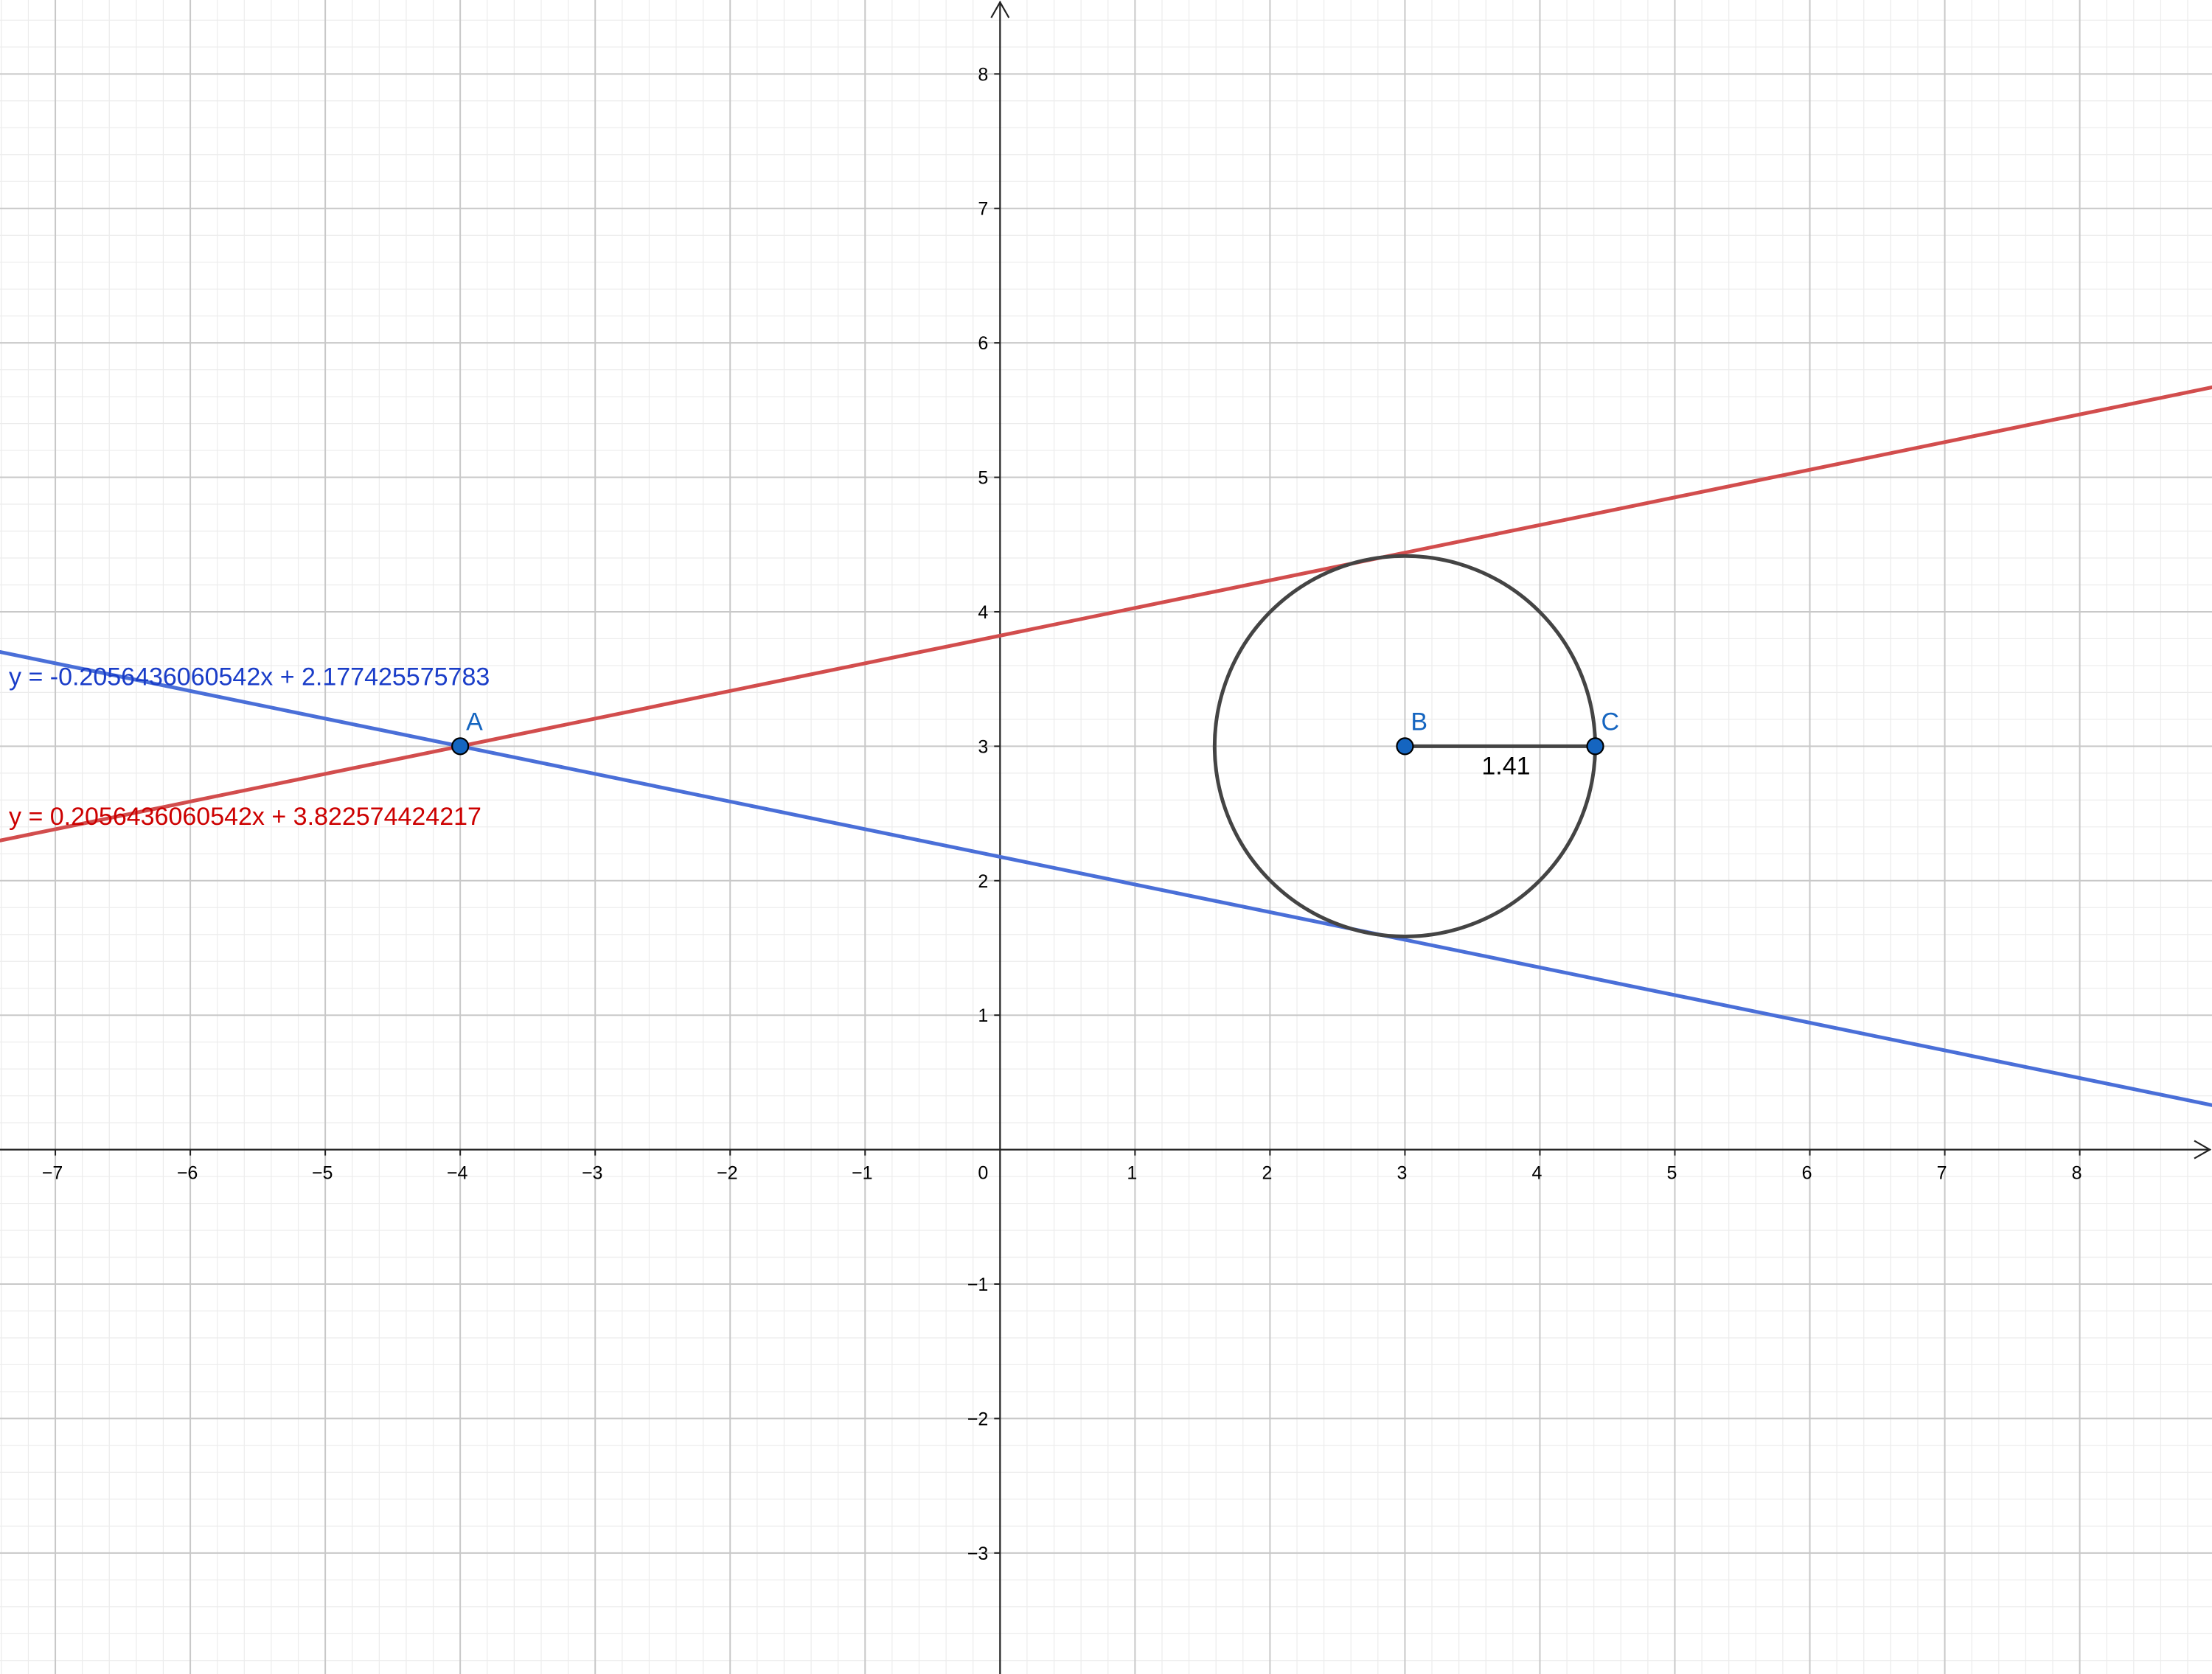  Describe the element at coordinates (322, 1173) in the screenshot. I see `x-tick-label: −5` at that location.